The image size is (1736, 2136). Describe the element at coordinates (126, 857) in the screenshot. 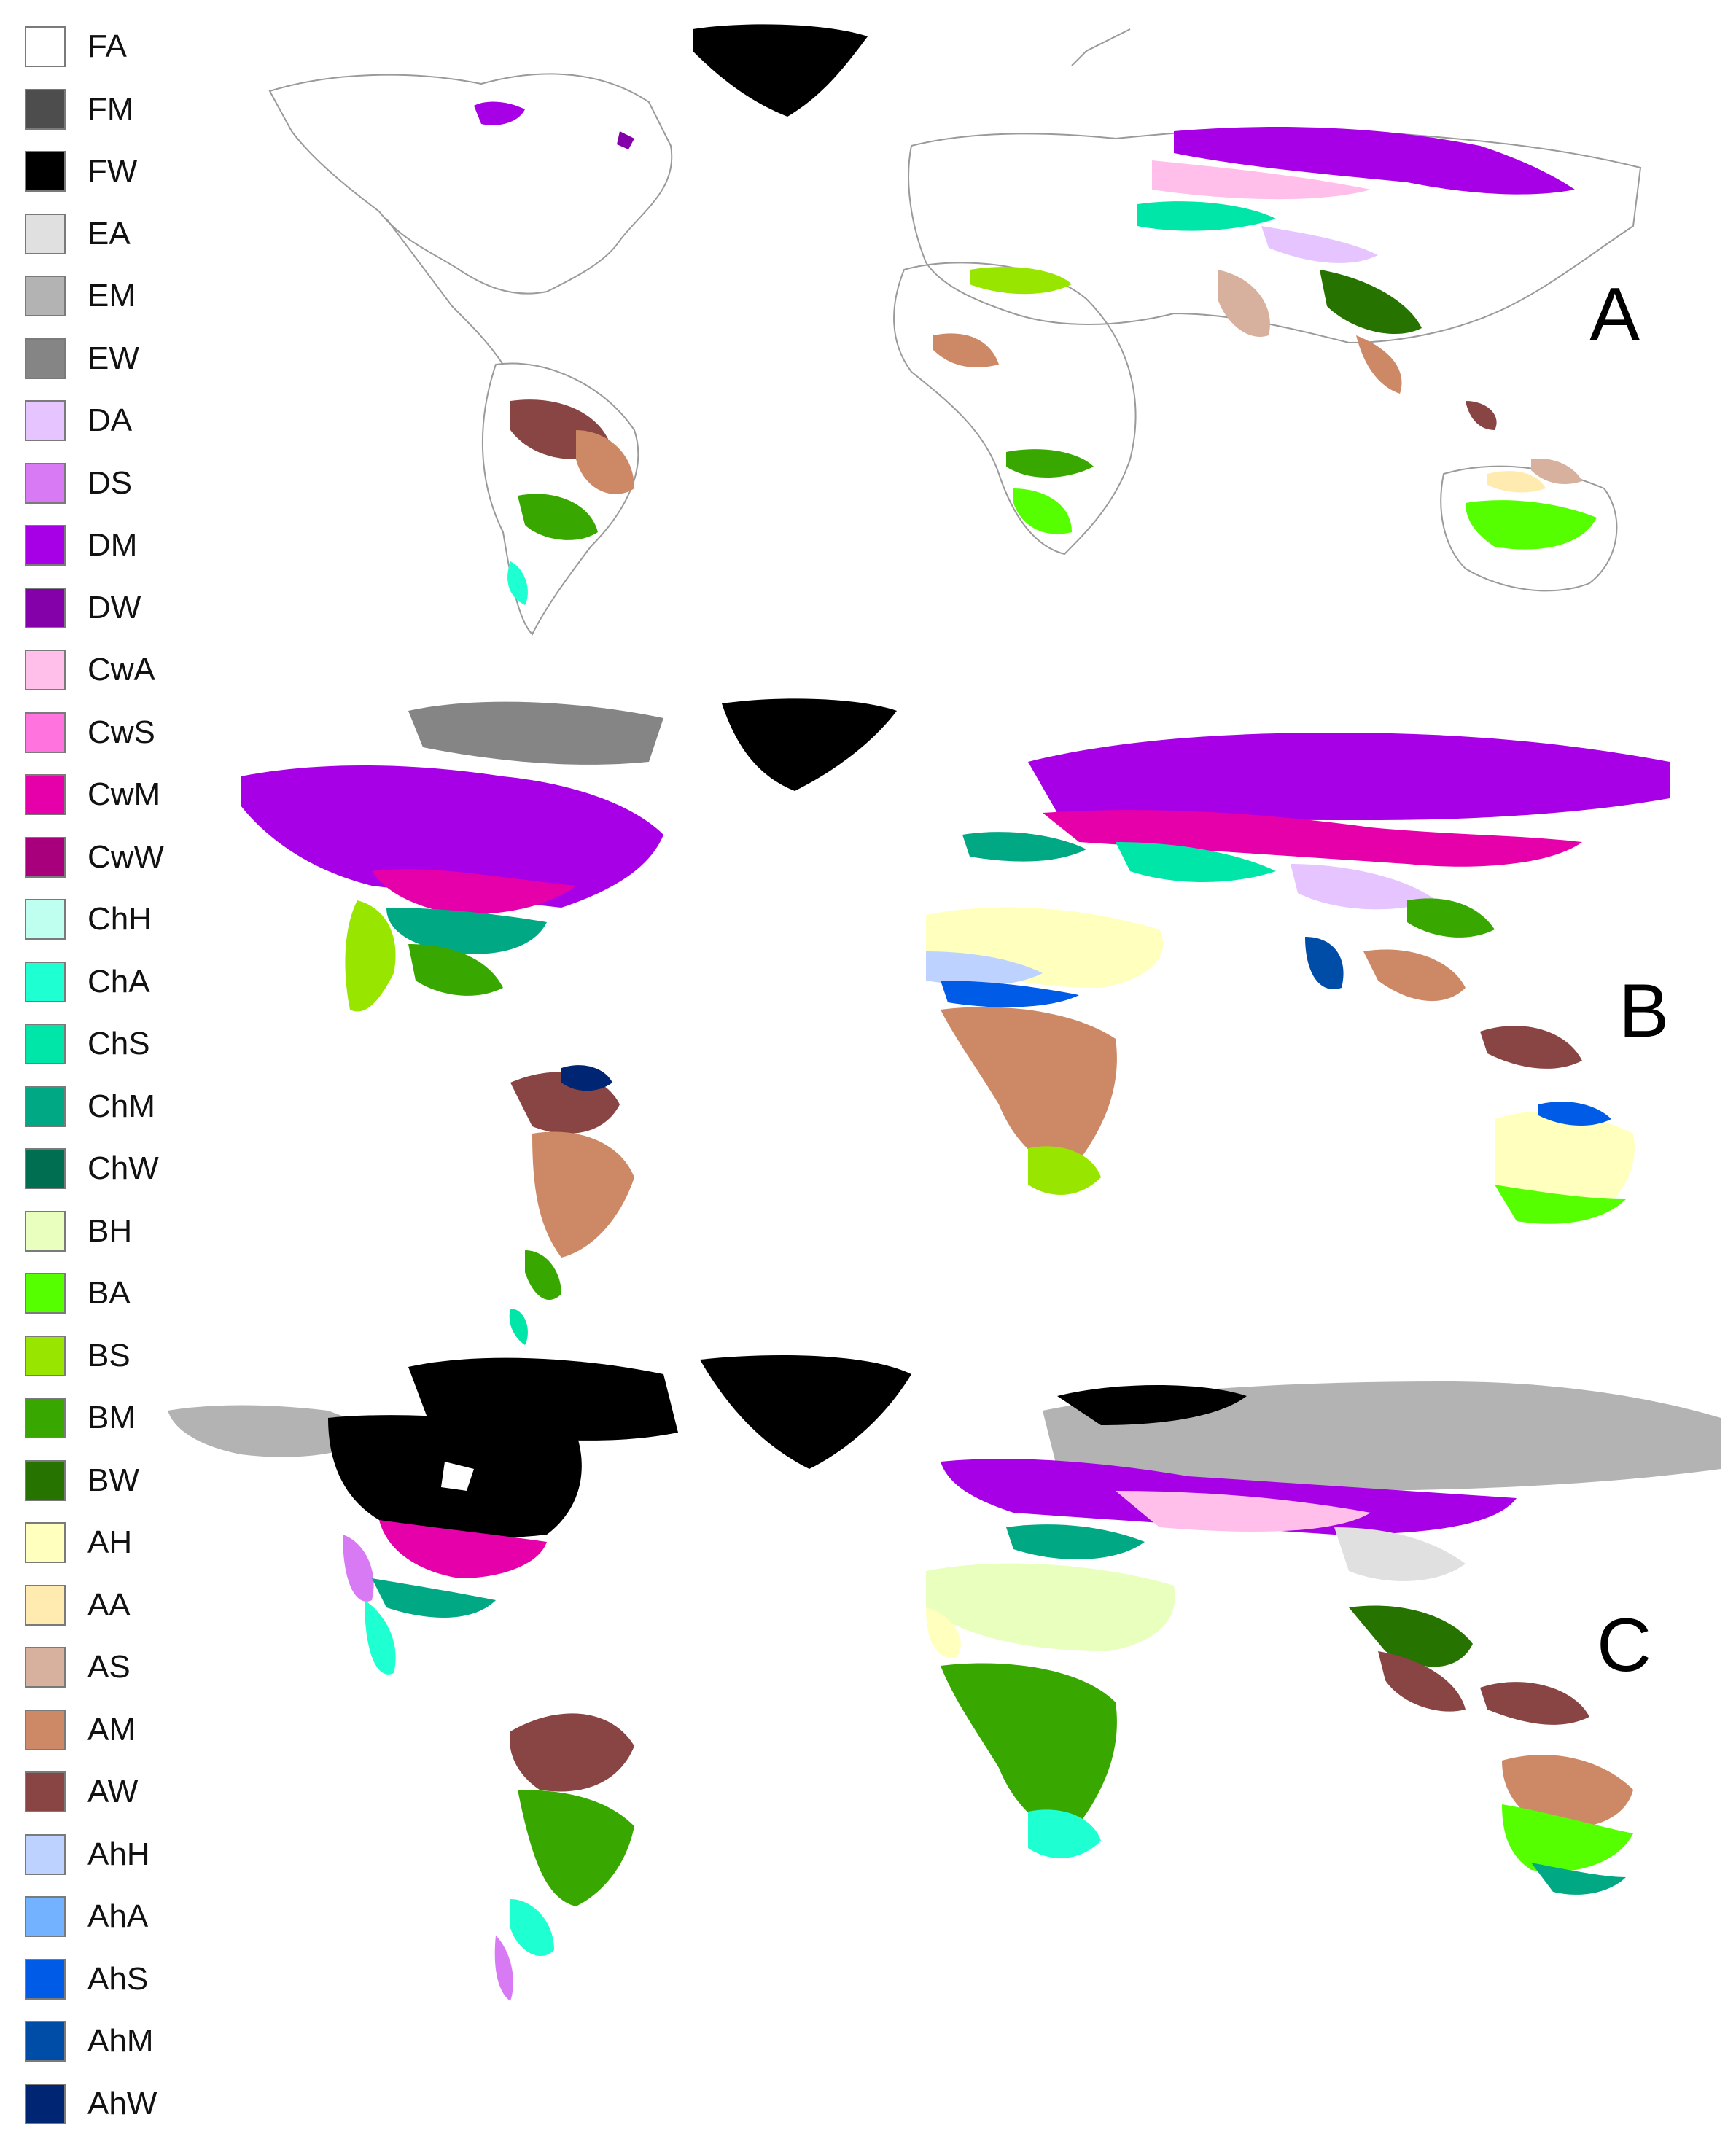

I see `legend-label: CwW` at that location.